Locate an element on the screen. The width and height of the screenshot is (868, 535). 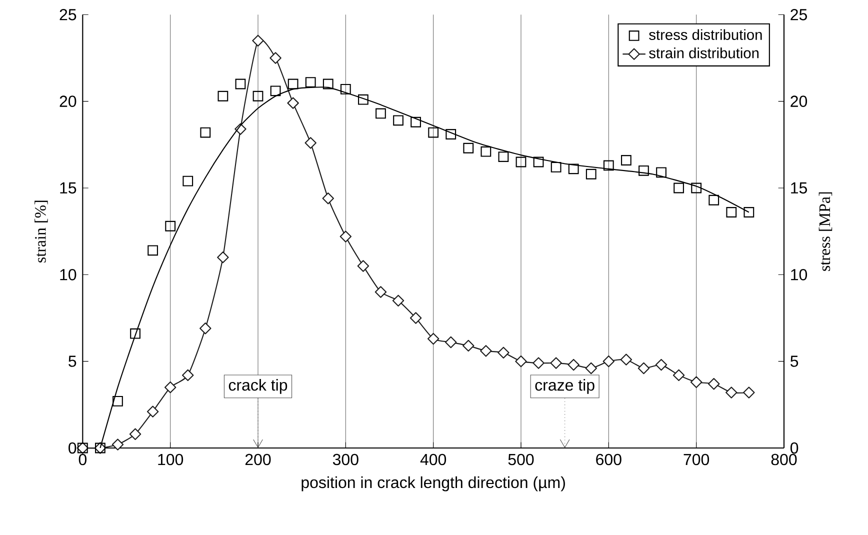
x-tick-label: 500 is located at coordinates (521, 460).